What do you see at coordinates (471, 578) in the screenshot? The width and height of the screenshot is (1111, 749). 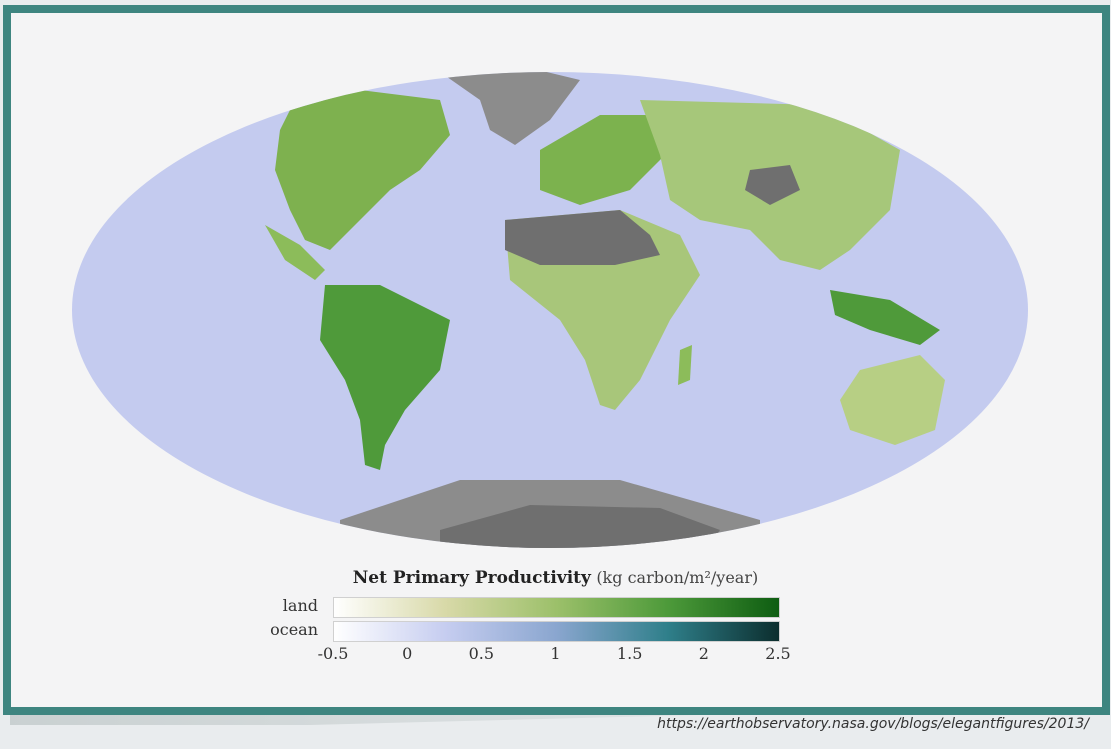 I see `legend-title-text: Net Primary Productivity` at bounding box center [471, 578].